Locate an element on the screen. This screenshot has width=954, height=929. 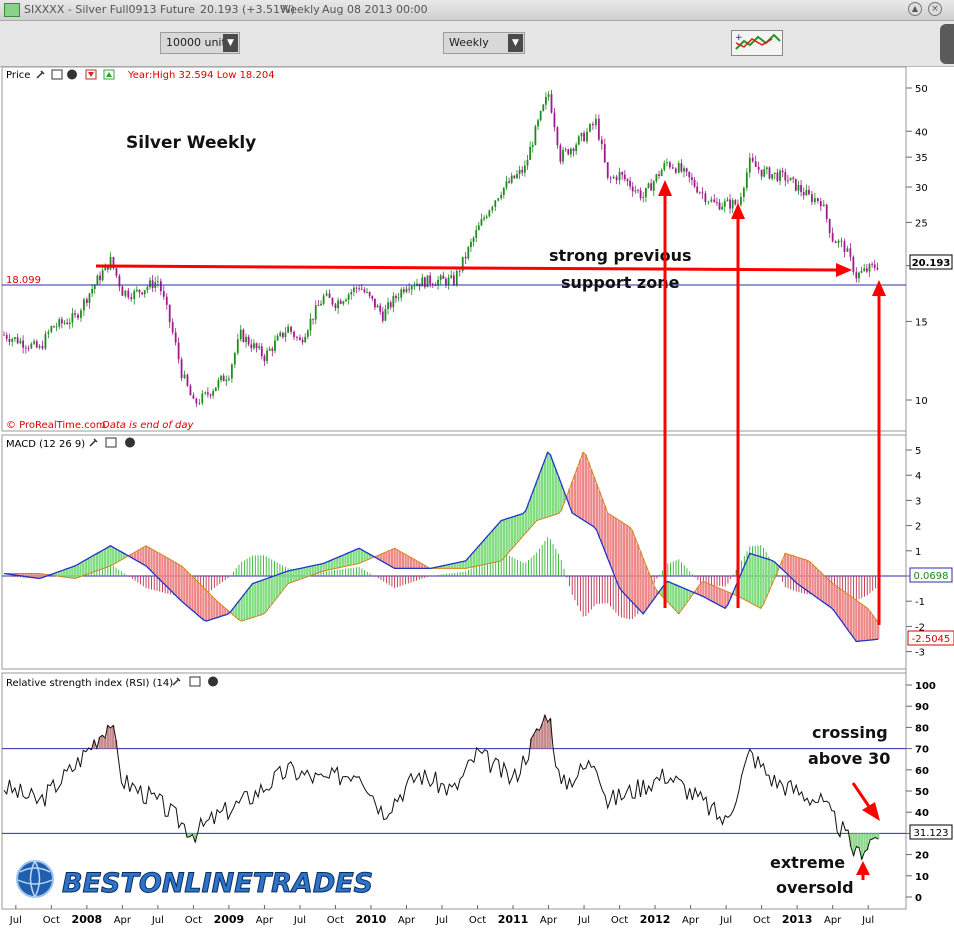
timeframe-select-value: Weekly is located at coordinates (469, 42).